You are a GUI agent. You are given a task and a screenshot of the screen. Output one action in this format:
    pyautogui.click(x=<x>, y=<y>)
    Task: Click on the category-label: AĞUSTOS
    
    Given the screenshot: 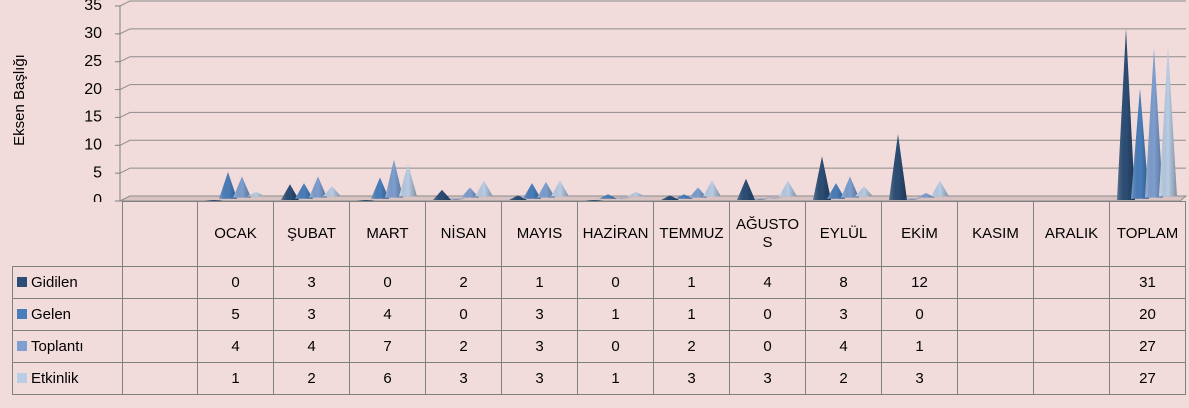 What is the action you would take?
    pyautogui.click(x=767, y=234)
    